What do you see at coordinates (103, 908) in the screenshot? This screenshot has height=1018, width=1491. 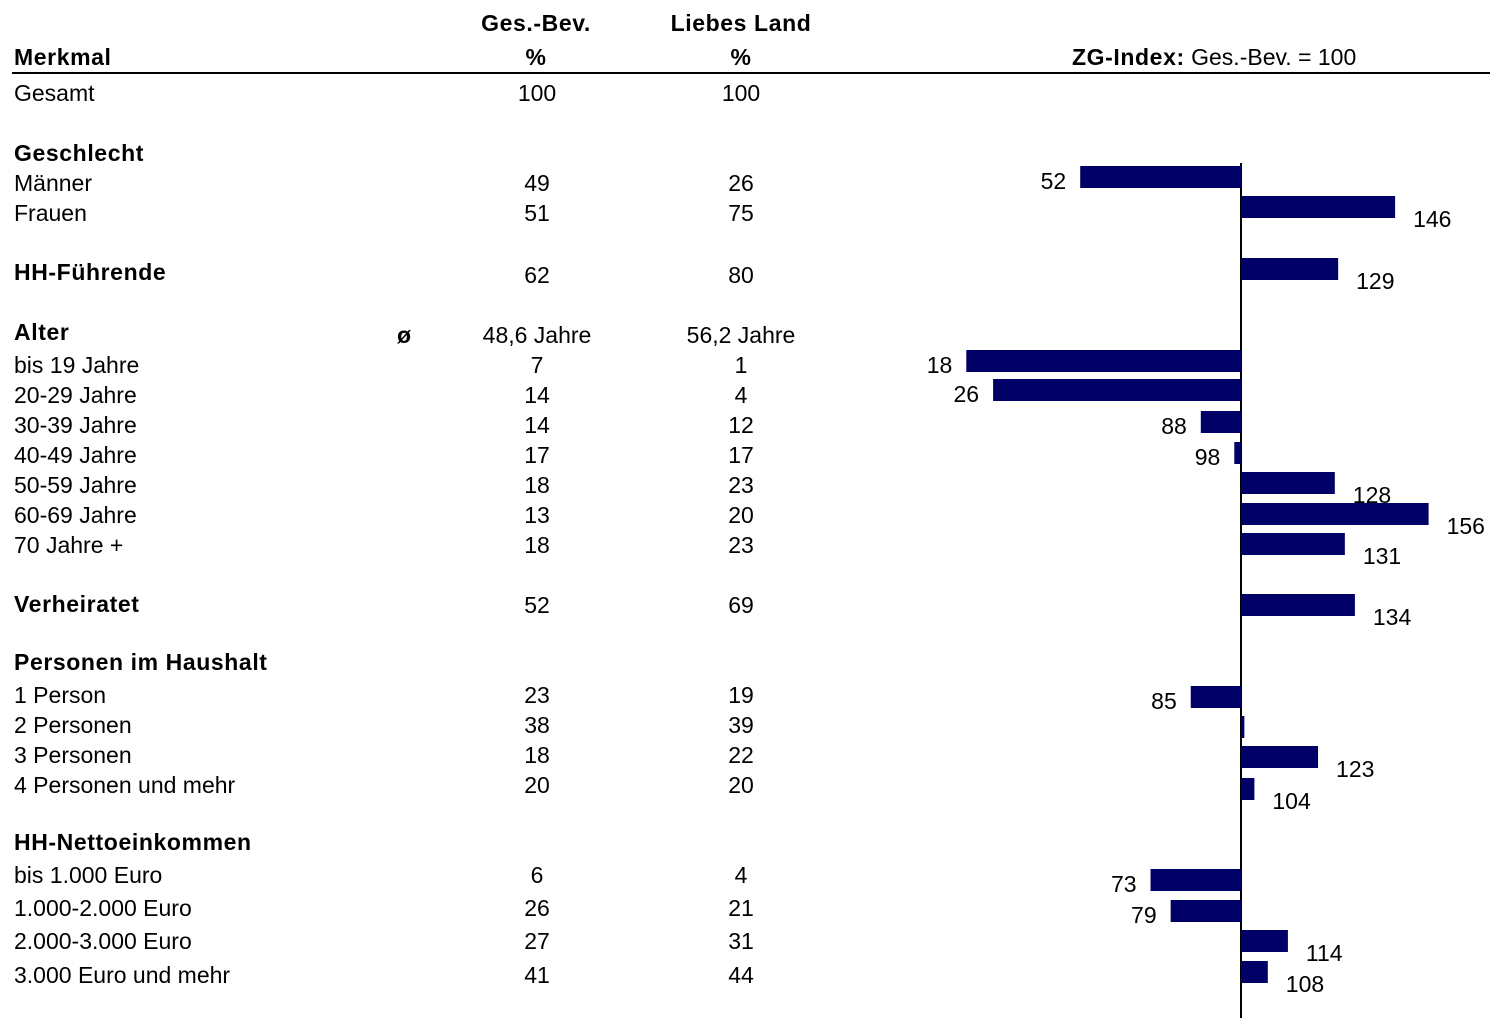 I see `row-label: 1.000-2.000 Euro` at bounding box center [103, 908].